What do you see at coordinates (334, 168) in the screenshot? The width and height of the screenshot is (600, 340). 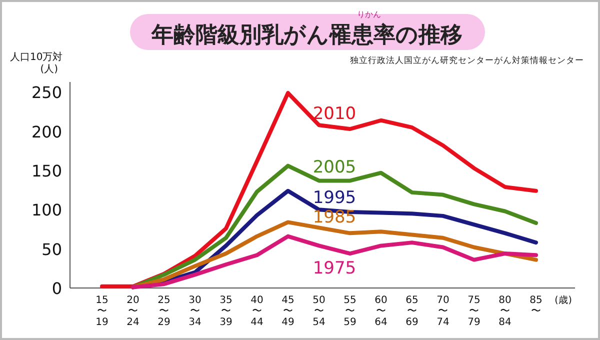 I see `series-label: 2005` at bounding box center [334, 168].